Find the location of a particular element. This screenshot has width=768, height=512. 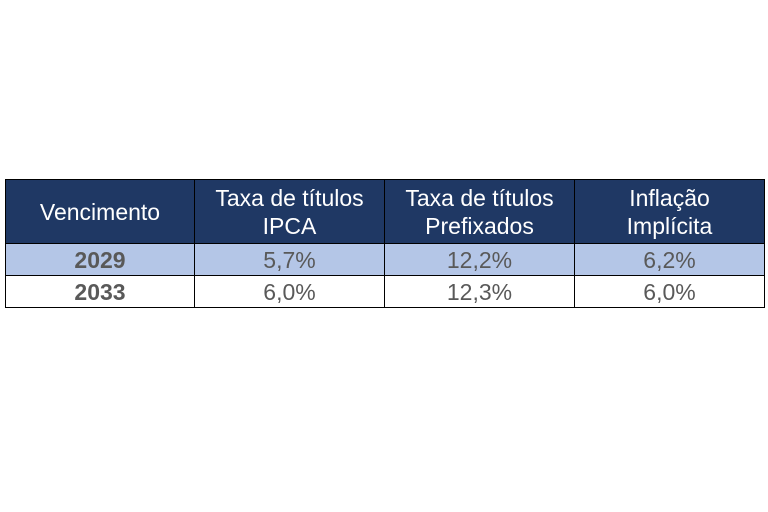

cell-ipca: 6,0% is located at coordinates (289, 291).